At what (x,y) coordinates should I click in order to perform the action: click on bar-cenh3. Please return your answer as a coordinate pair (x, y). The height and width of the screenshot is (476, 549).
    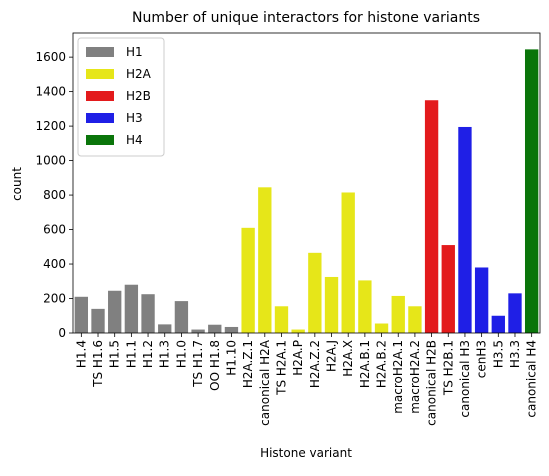
    Looking at the image, I should click on (481, 300).